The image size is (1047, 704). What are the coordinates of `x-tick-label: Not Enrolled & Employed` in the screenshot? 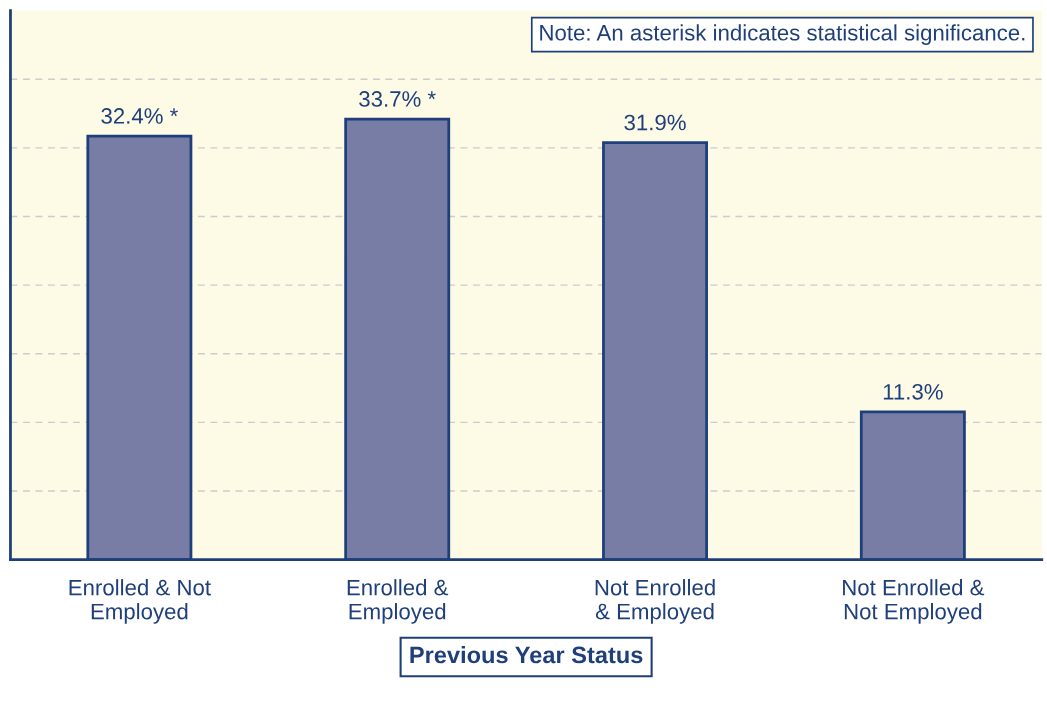 It's located at (655, 601).